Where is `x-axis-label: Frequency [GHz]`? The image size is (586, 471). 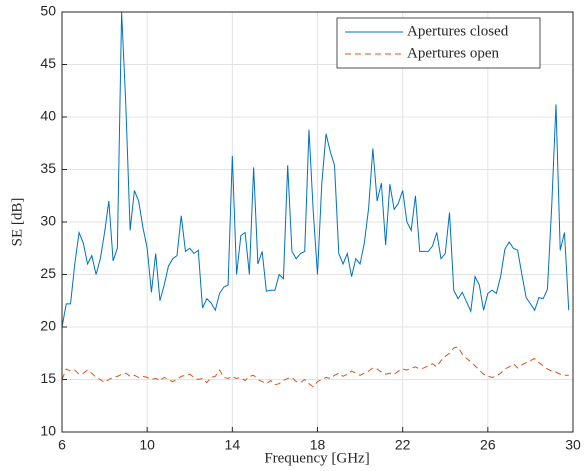 x-axis-label: Frequency [GHz] is located at coordinates (316, 458).